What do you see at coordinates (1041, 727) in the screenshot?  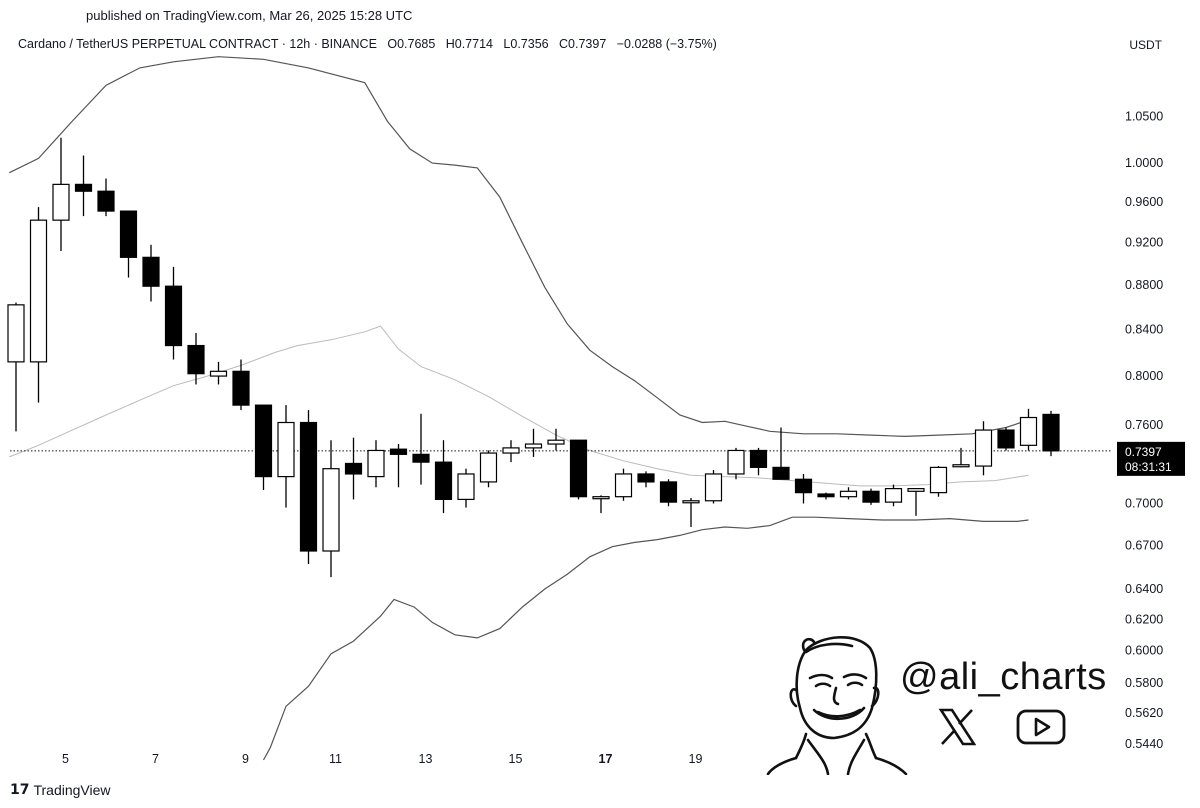 I see `youtube-icon` at bounding box center [1041, 727].